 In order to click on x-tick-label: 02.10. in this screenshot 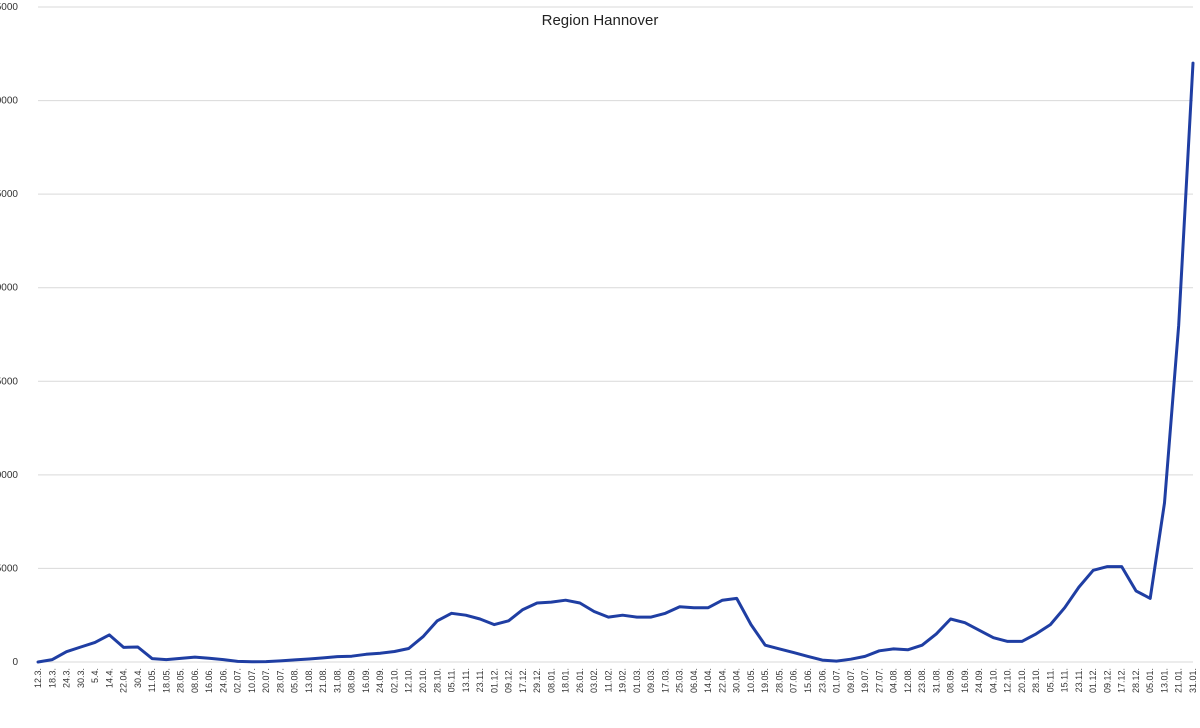, I will do `click(394, 680)`.